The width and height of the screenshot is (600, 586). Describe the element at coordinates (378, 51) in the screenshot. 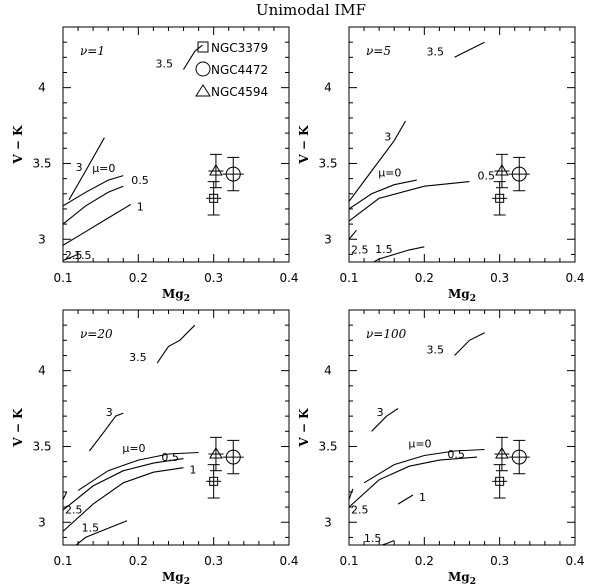

I see `panel-label: ν=5` at that location.